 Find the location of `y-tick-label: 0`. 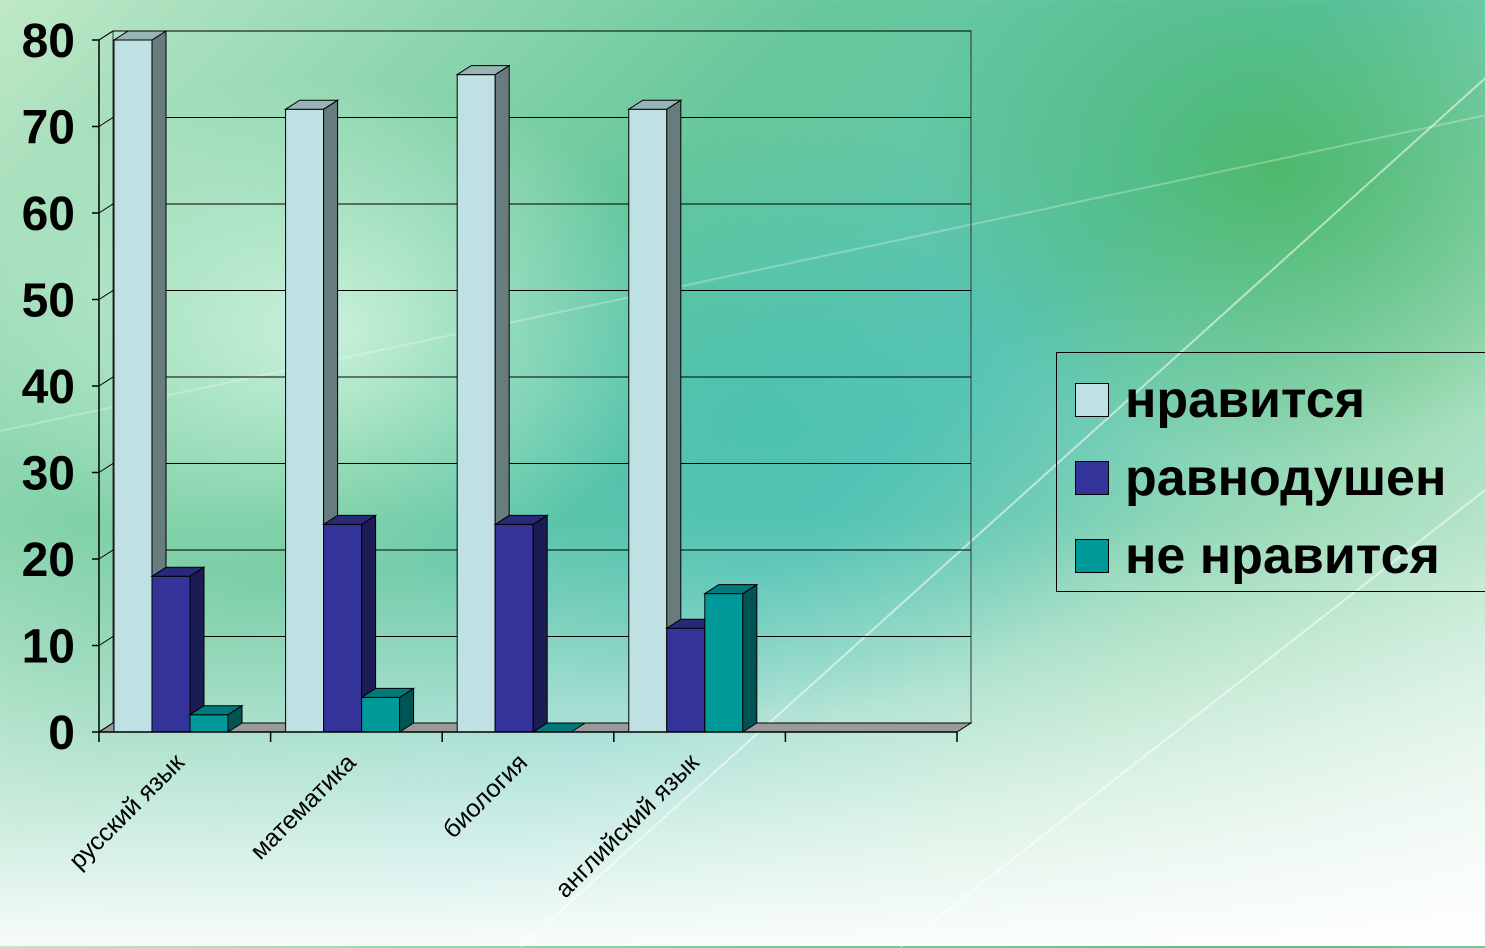

y-tick-label: 0 is located at coordinates (61, 733).